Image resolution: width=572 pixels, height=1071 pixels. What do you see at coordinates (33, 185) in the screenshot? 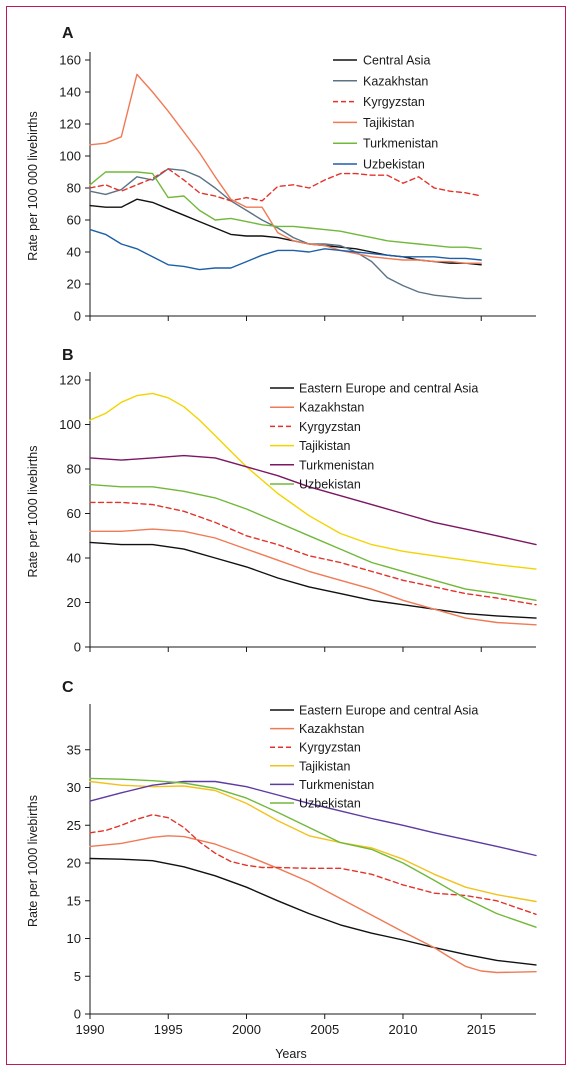
I see `y-axis-title: Rate per 100 000 livebirths` at bounding box center [33, 185].